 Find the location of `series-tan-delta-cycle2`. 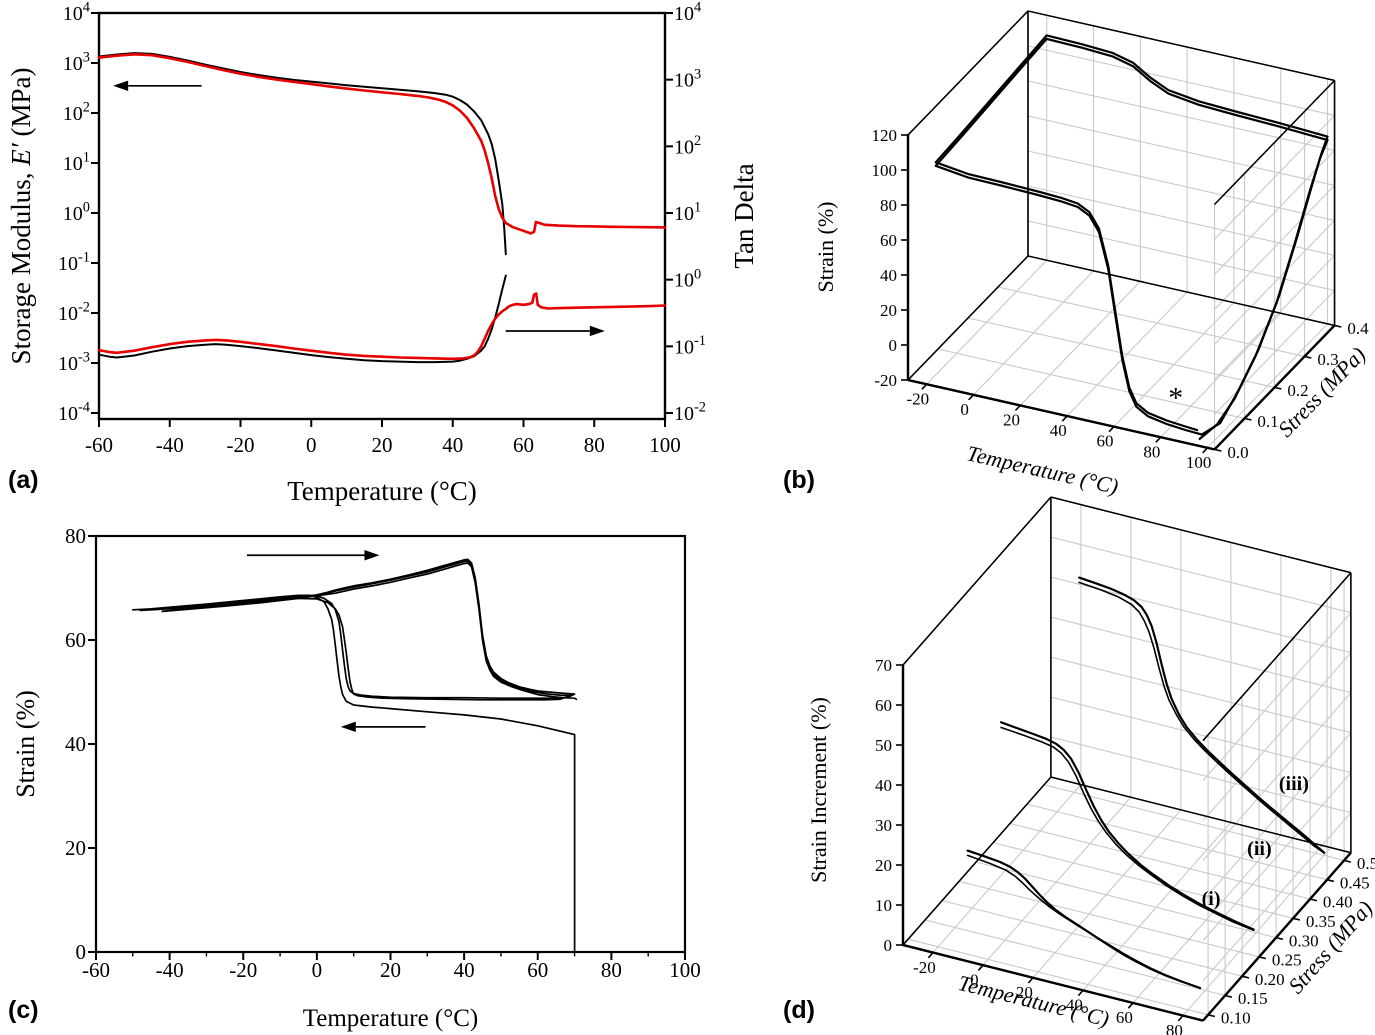

series-tan-delta-cycle2 is located at coordinates (382, 326).